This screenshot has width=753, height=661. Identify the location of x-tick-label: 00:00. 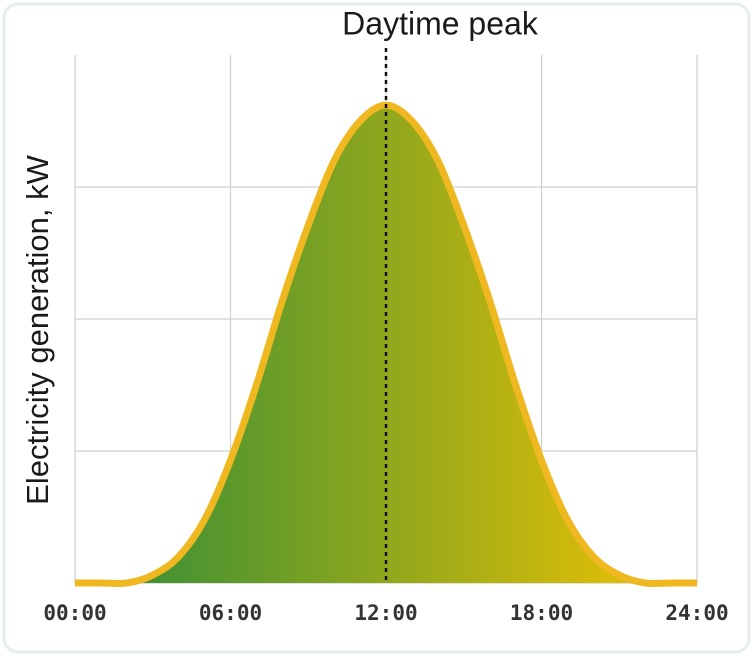
(74, 613).